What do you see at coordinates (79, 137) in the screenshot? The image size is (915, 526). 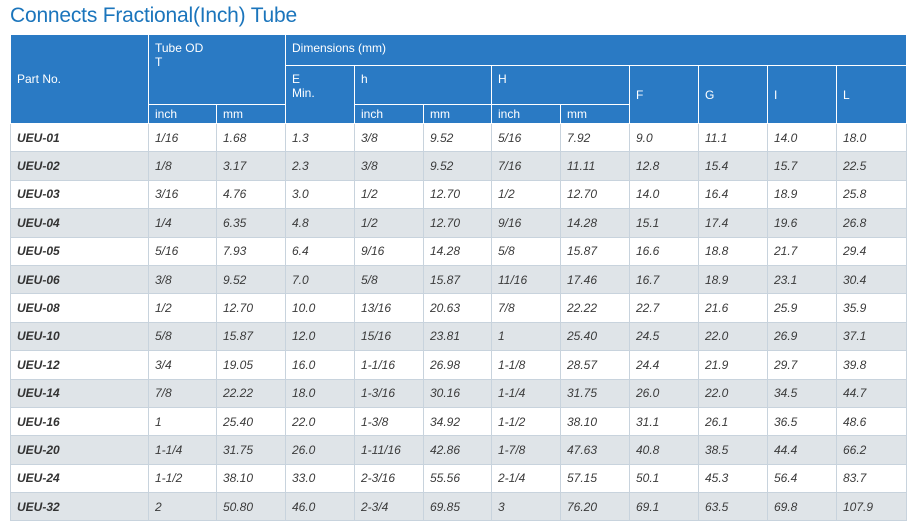 I see `cell-part-no: UEU-01` at bounding box center [79, 137].